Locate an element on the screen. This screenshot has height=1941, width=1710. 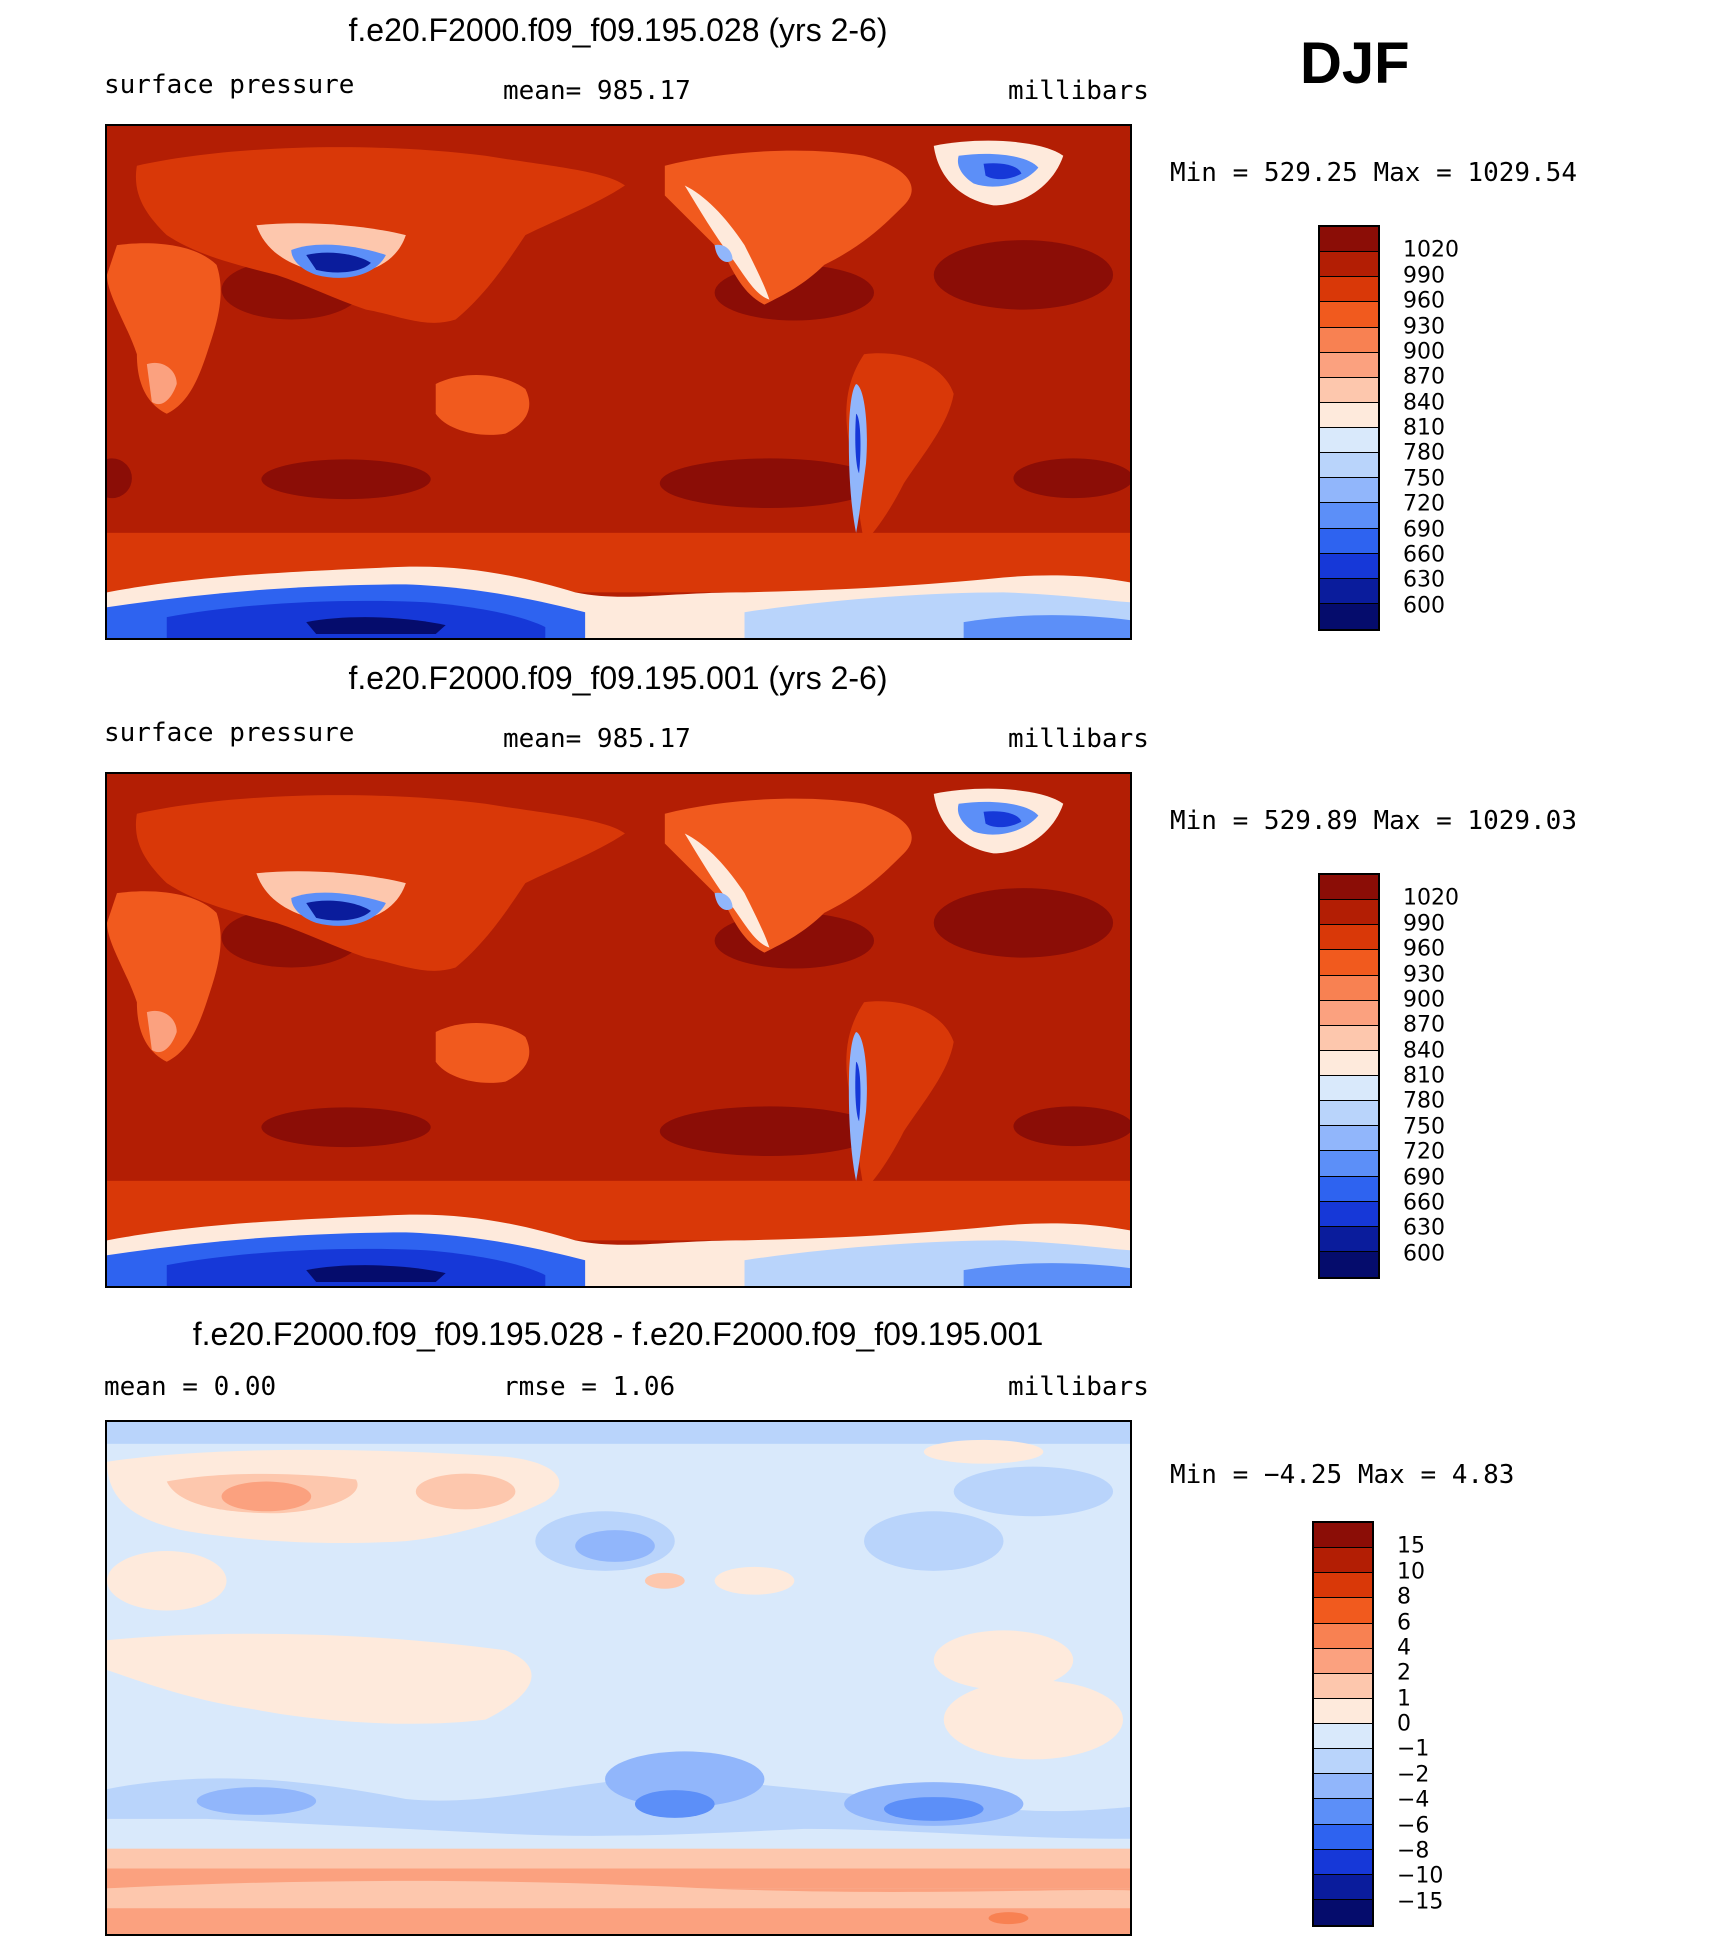
panel-1-variable-label: surface pressure is located at coordinates (229, 85).